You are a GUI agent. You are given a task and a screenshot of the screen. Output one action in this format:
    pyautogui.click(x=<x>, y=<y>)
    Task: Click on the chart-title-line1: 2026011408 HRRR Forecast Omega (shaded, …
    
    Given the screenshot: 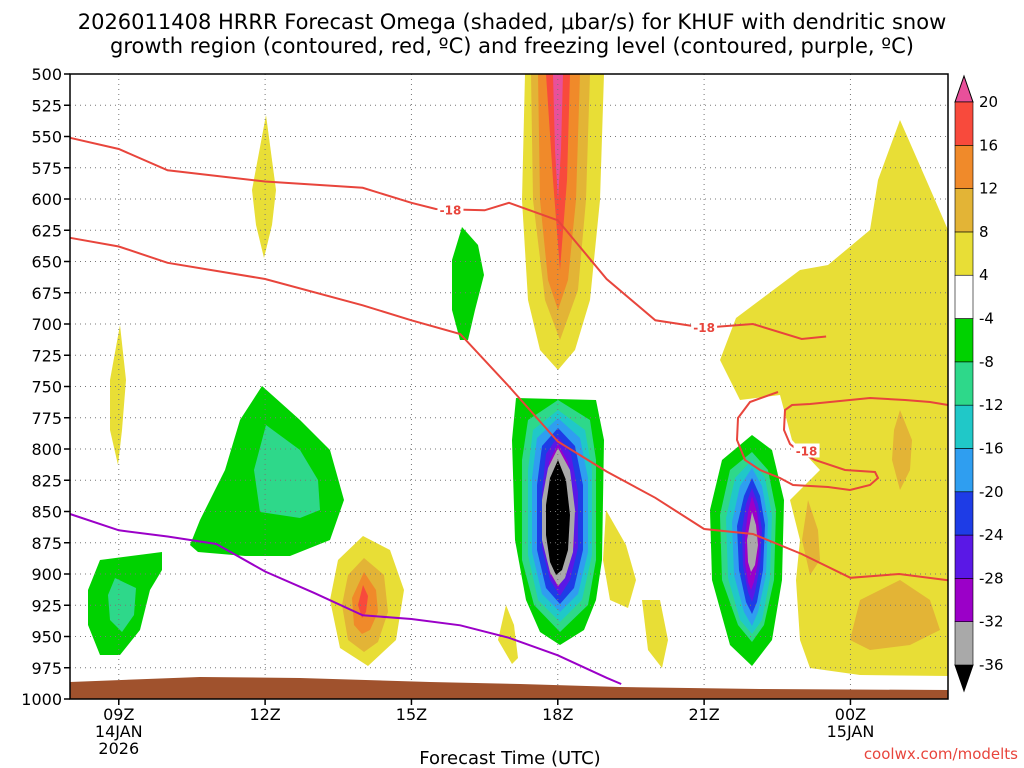 What is the action you would take?
    pyautogui.click(x=512, y=22)
    